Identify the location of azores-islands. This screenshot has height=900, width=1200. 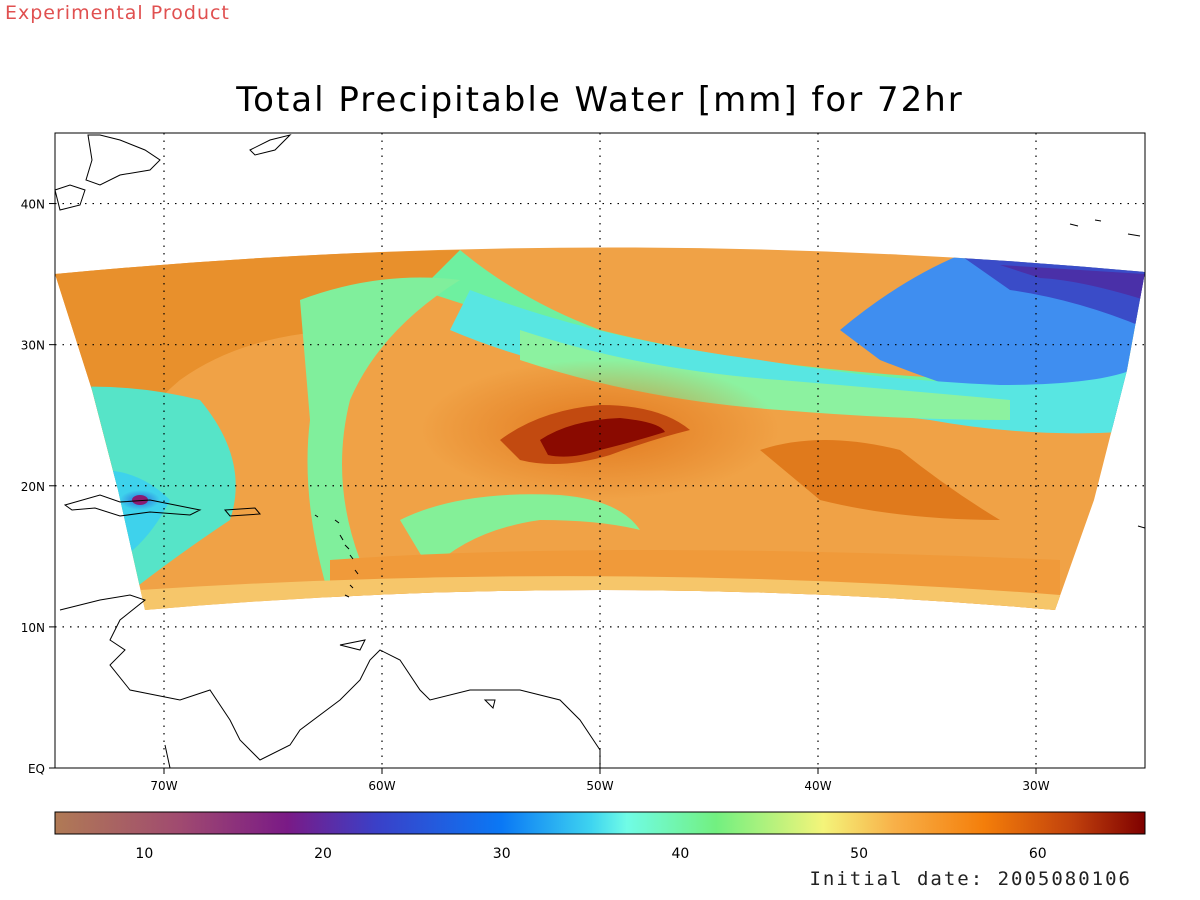
(1107, 374).